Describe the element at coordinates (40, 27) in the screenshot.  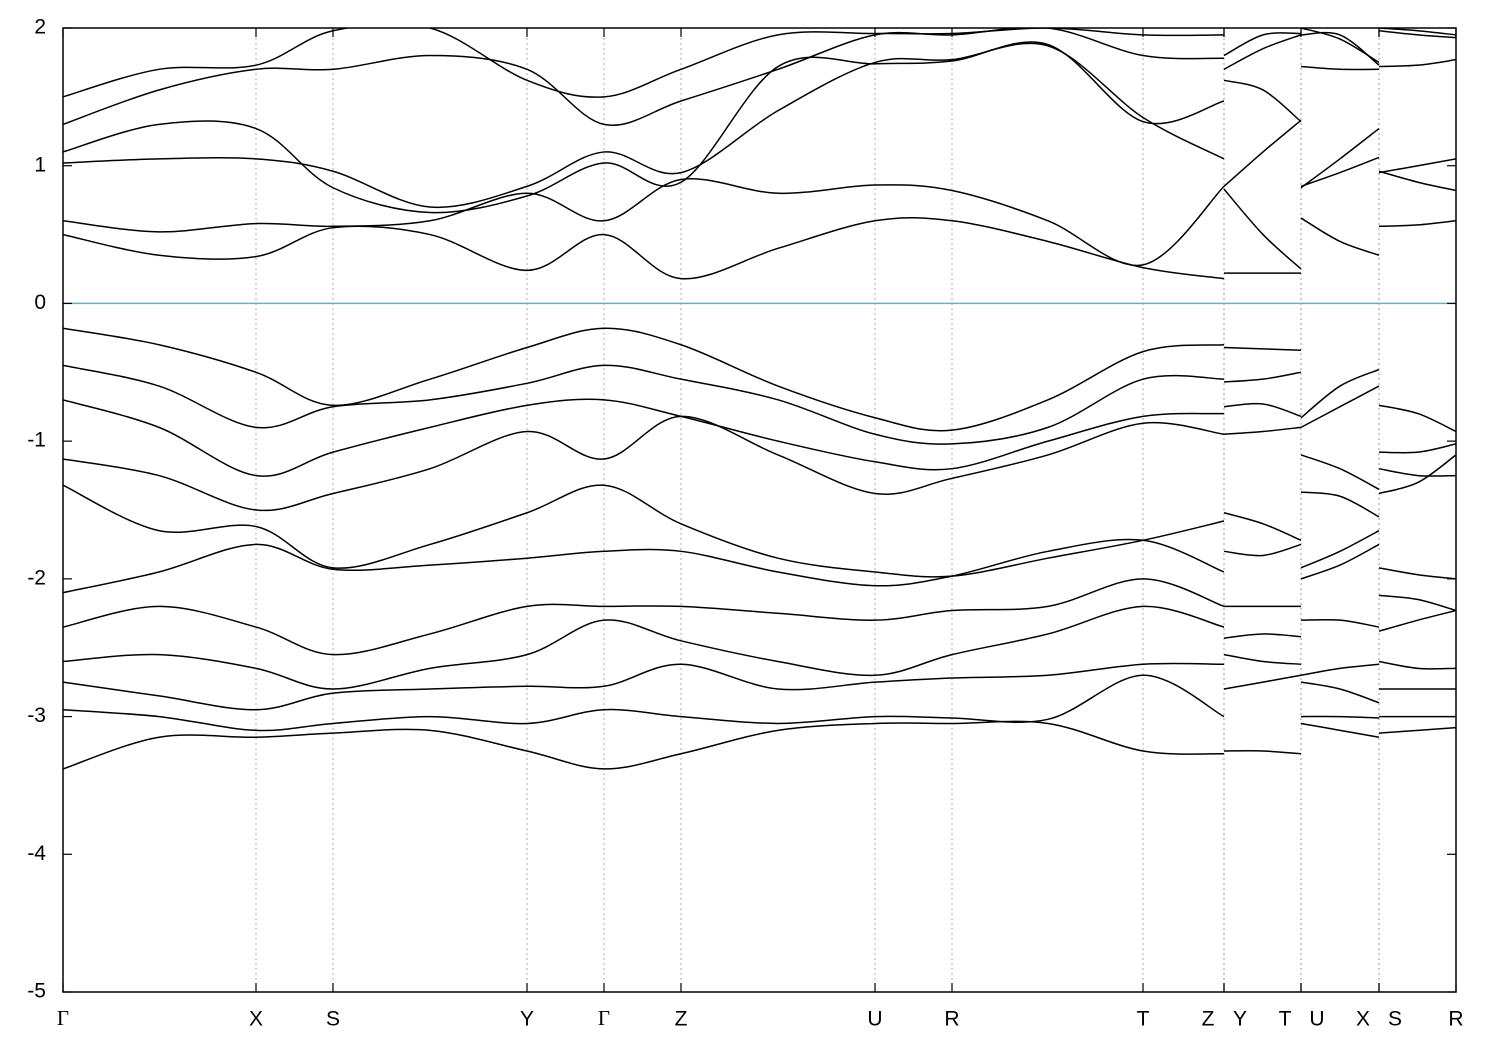
I see `y-tick-label: 2` at that location.